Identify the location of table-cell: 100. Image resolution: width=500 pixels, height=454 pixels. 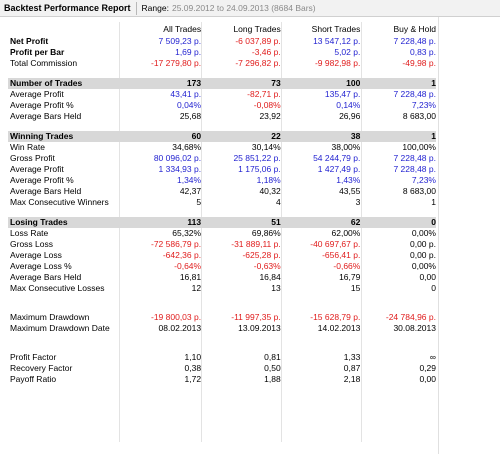
(353, 83).